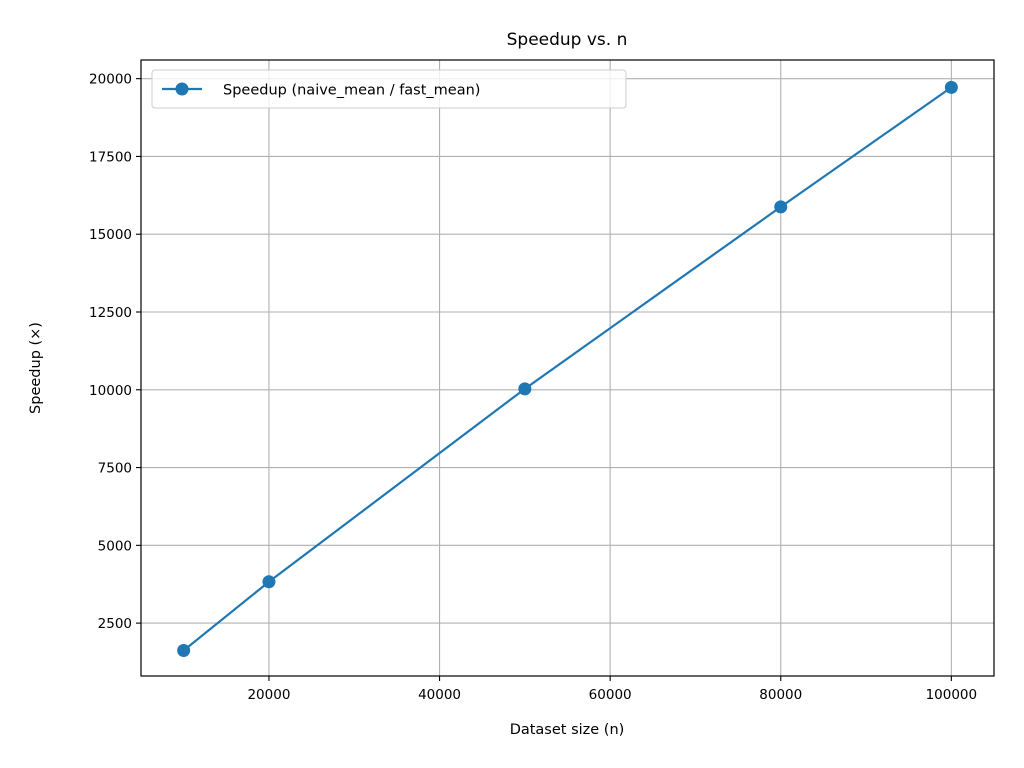 The image size is (1024, 768). Describe the element at coordinates (115, 624) in the screenshot. I see `y-tick-label: 2500` at that location.